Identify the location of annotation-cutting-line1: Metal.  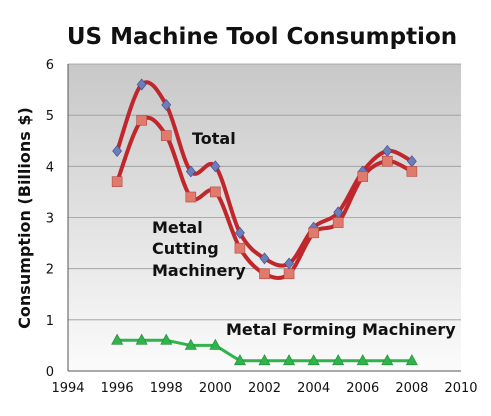
(177, 227).